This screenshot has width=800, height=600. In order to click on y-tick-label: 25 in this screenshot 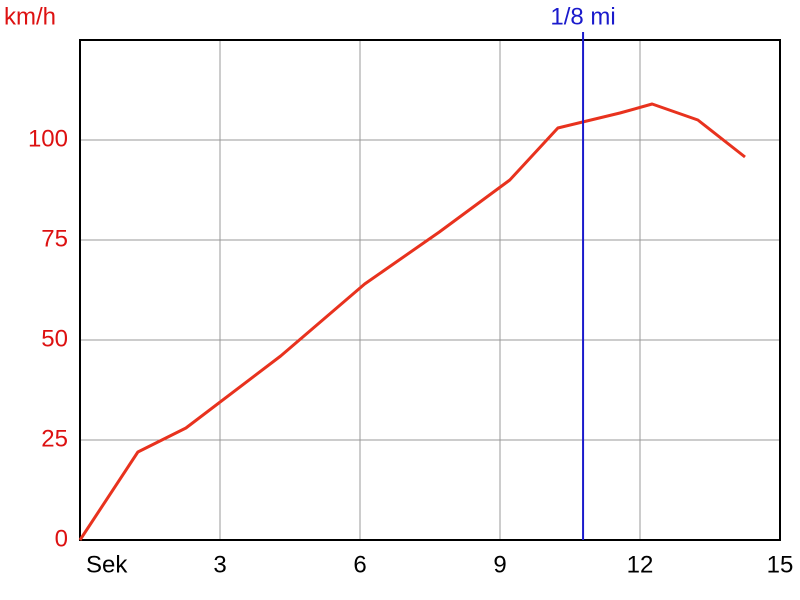, I will do `click(54, 438)`.